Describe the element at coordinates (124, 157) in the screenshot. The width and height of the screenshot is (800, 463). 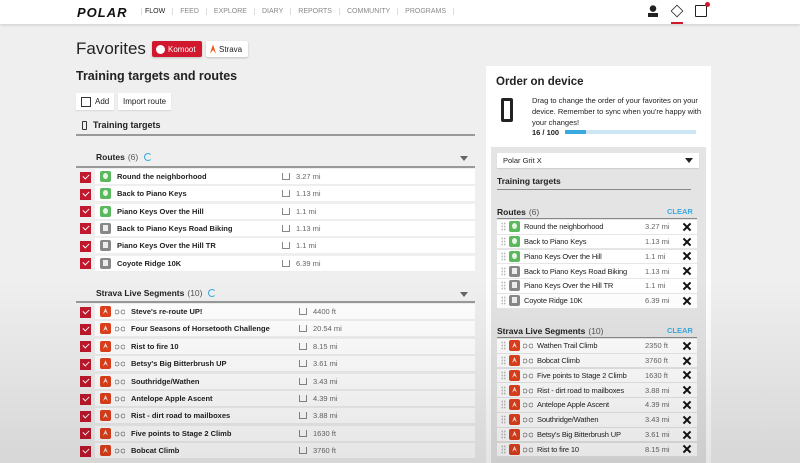
I see `routes-header: Routes (6)` at that location.